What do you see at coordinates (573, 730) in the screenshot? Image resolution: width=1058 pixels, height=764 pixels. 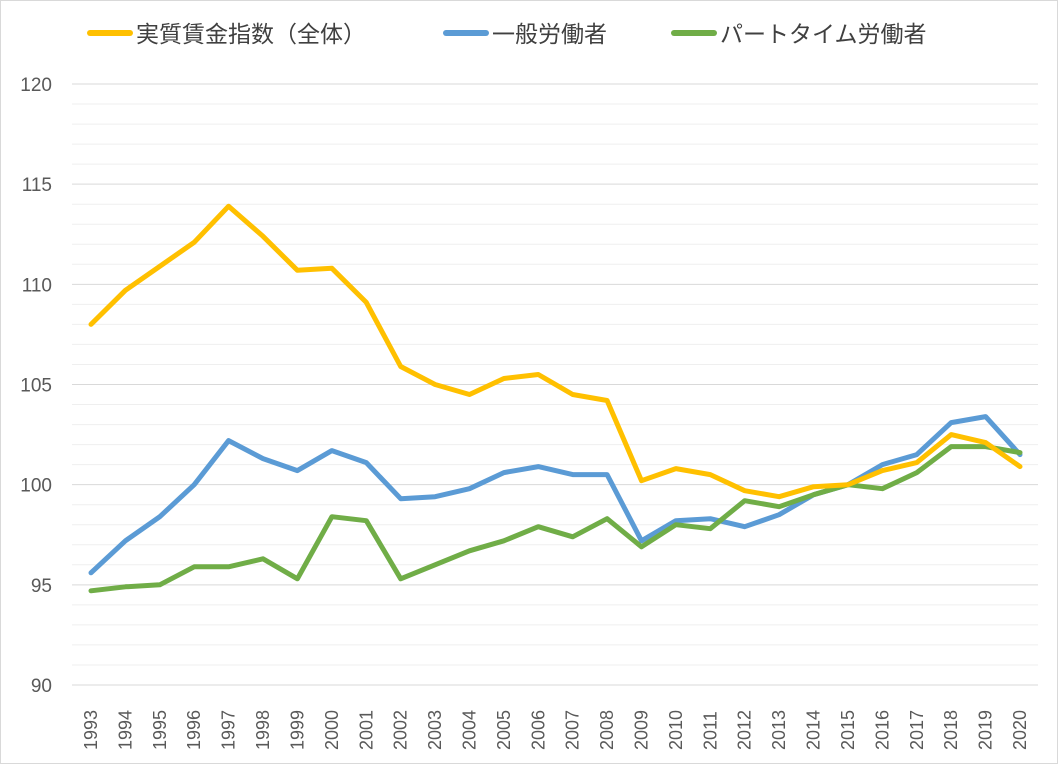 I see `x-tick-label: 2007` at bounding box center [573, 730].